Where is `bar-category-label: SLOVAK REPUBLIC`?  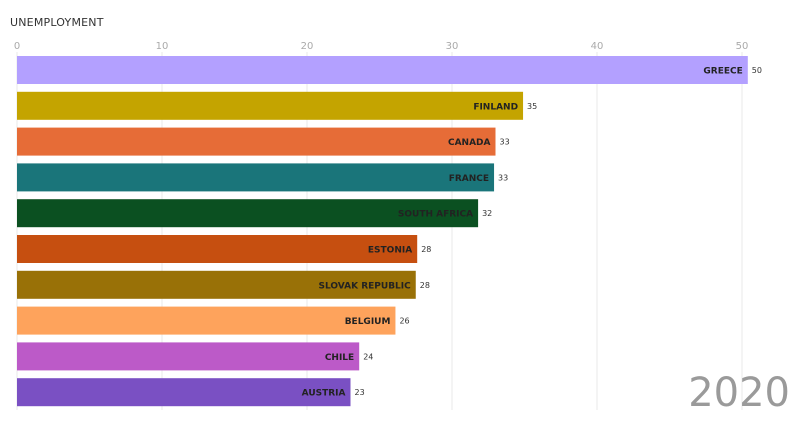 bar-category-label: SLOVAK REPUBLIC is located at coordinates (364, 286).